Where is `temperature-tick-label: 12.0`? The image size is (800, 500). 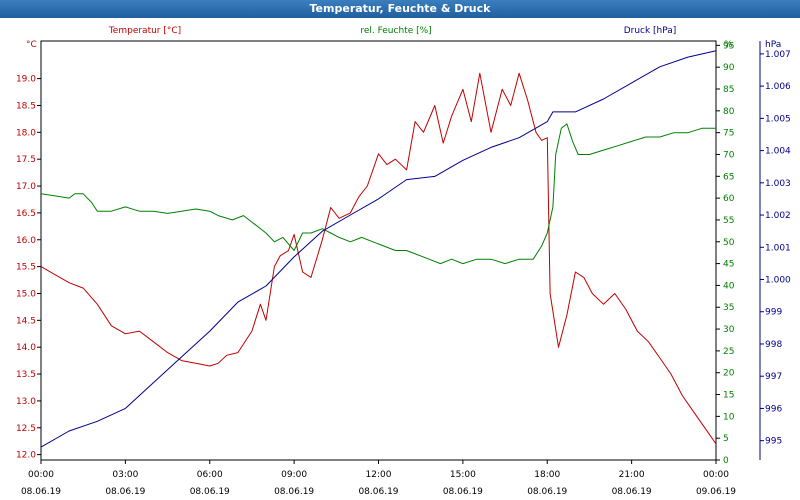 temperature-tick-label: 12.0 is located at coordinates (26, 456).